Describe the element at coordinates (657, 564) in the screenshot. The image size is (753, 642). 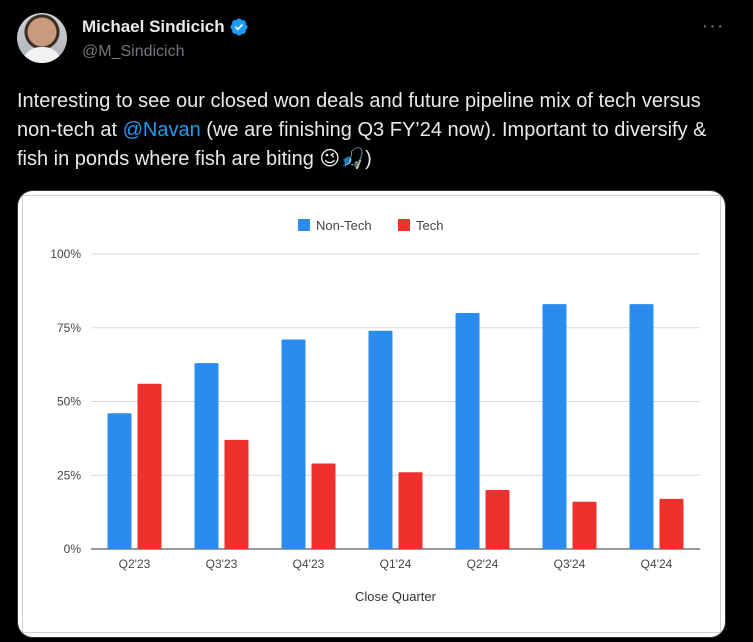
I see `x-tick-label: Q4'24` at that location.